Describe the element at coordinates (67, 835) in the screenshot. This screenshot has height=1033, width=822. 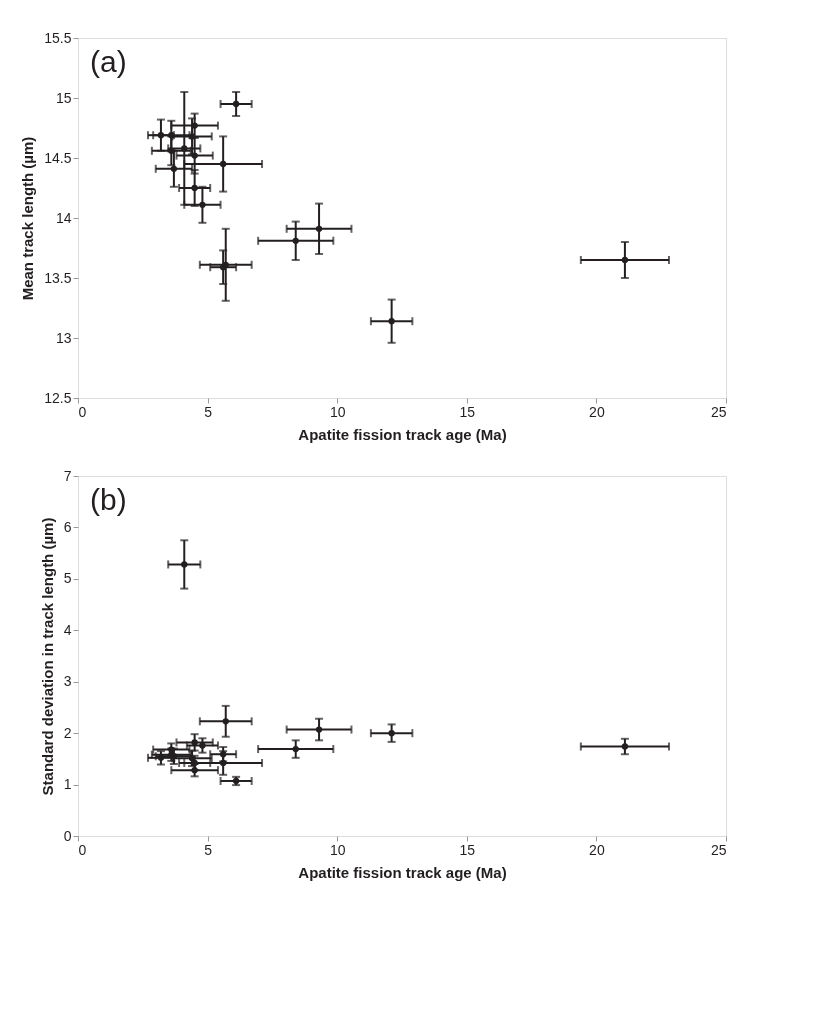
I see `y-tick-label: 0` at that location.